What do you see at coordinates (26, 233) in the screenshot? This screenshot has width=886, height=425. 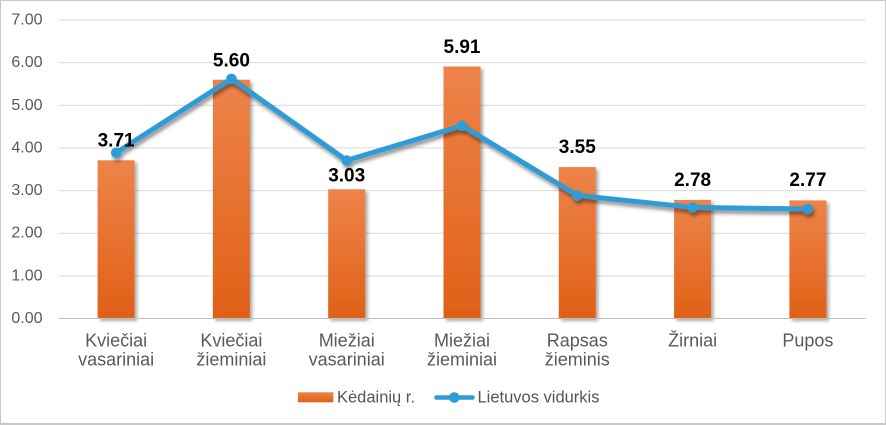 I see `svg-text: 2.00` at bounding box center [26, 233].